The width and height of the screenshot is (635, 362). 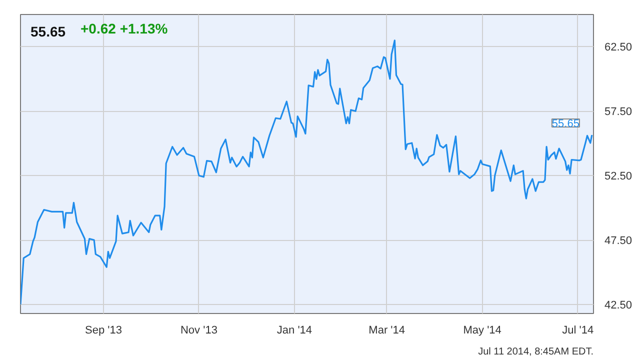 I want to click on y-tick-label: 47.50, so click(x=618, y=241).